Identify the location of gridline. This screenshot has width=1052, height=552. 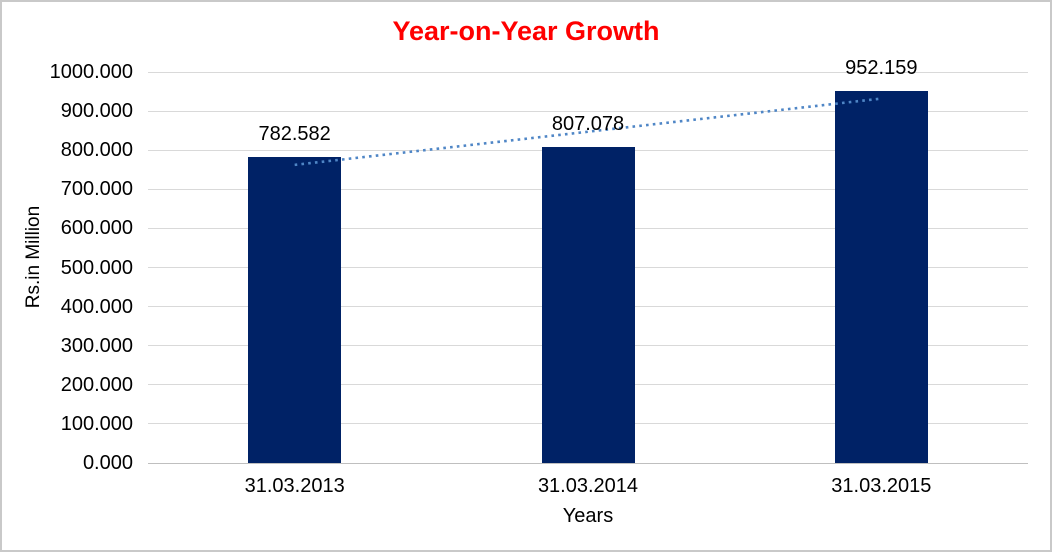
(588, 72).